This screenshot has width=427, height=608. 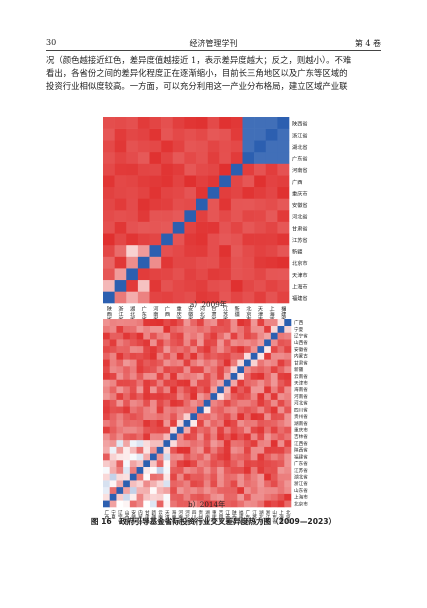 I want to click on column-label: 四川省, so click(x=193, y=517).